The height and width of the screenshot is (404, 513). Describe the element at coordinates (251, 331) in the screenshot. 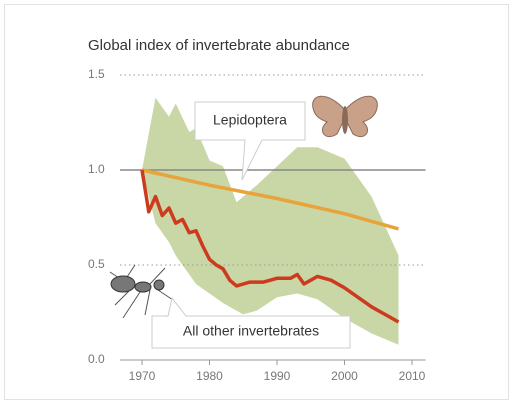

I see `series-label: All other invertebrates` at that location.